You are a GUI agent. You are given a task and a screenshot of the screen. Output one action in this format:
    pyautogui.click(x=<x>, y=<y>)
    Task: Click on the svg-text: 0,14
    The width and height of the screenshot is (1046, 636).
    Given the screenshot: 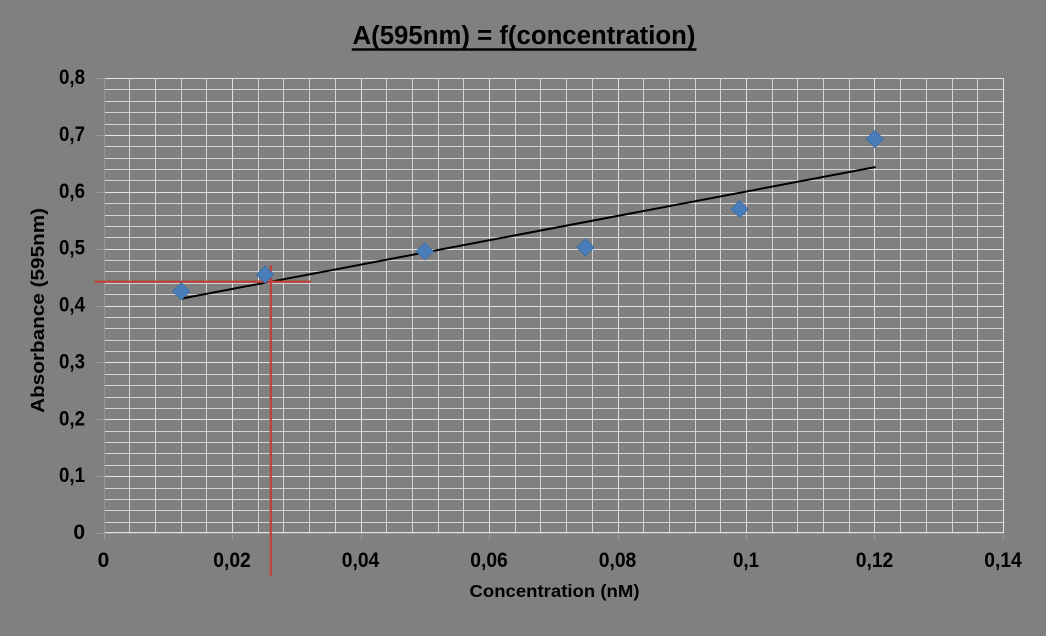 What is the action you would take?
    pyautogui.click(x=1003, y=560)
    